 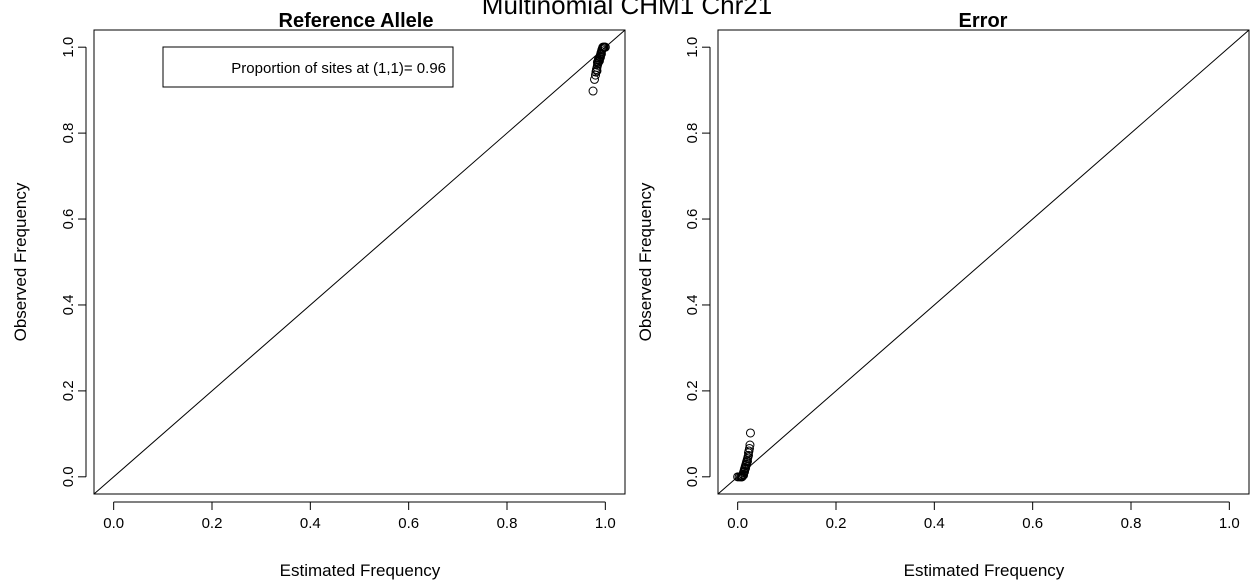 What do you see at coordinates (338, 68) in the screenshot?
I see `legend-text: Proportion of sites at (1,1)= 0.96` at bounding box center [338, 68].